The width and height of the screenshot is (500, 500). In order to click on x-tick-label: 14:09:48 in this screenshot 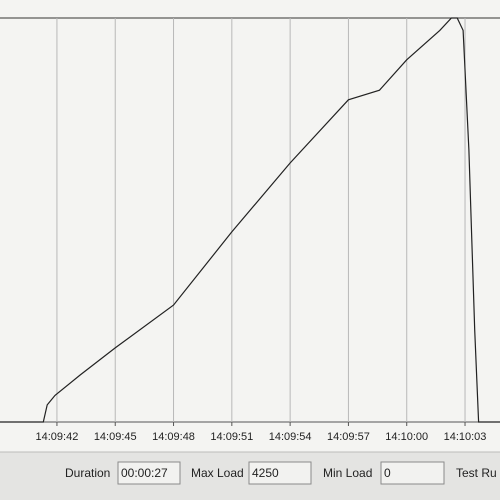, I will do `click(173, 437)`.